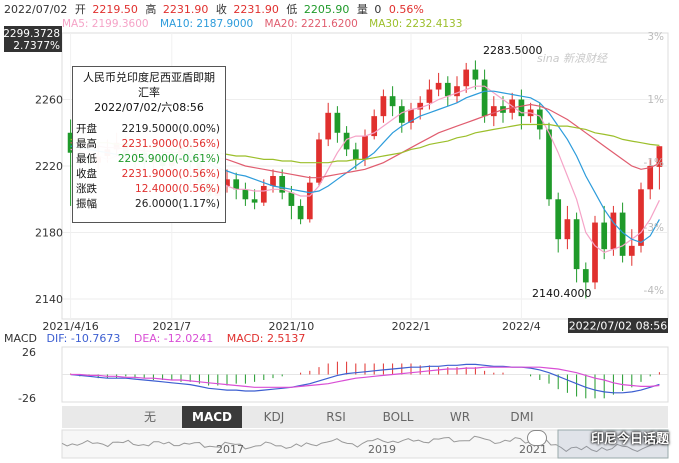 The height and width of the screenshot is (463, 679). Describe the element at coordinates (149, 144) in the screenshot. I see `tooltip-row-high: 最高 2231.9000(0.56%)` at that location.